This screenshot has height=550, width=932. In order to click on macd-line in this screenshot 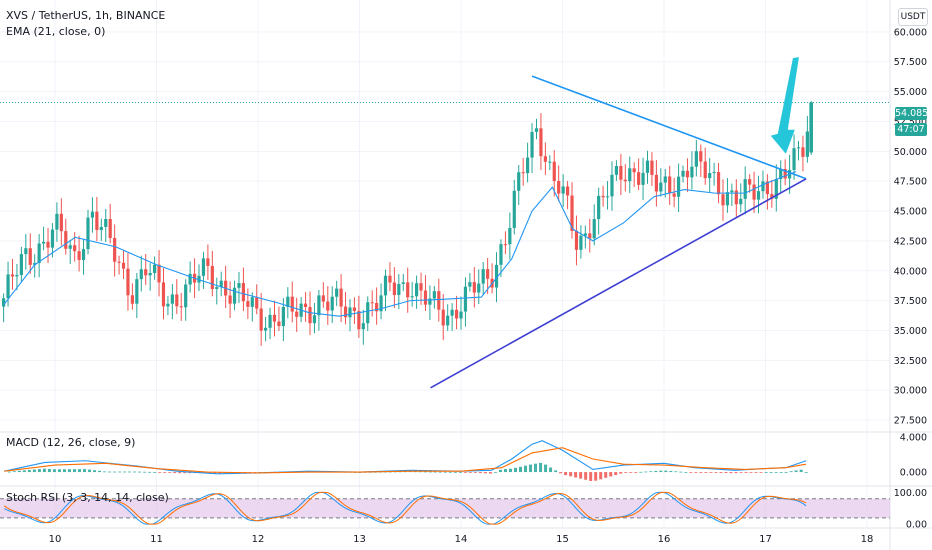, I will do `click(405, 457)`.